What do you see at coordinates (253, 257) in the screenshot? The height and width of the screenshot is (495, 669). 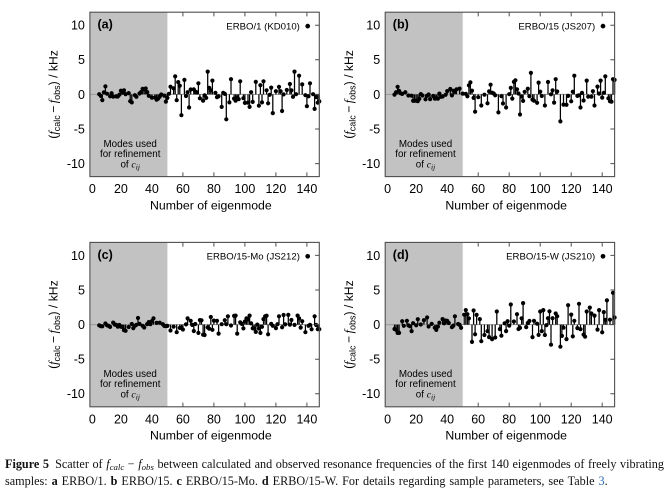 I see `svg-text: ERBO/15-Mo (JS212)` at bounding box center [253, 257].